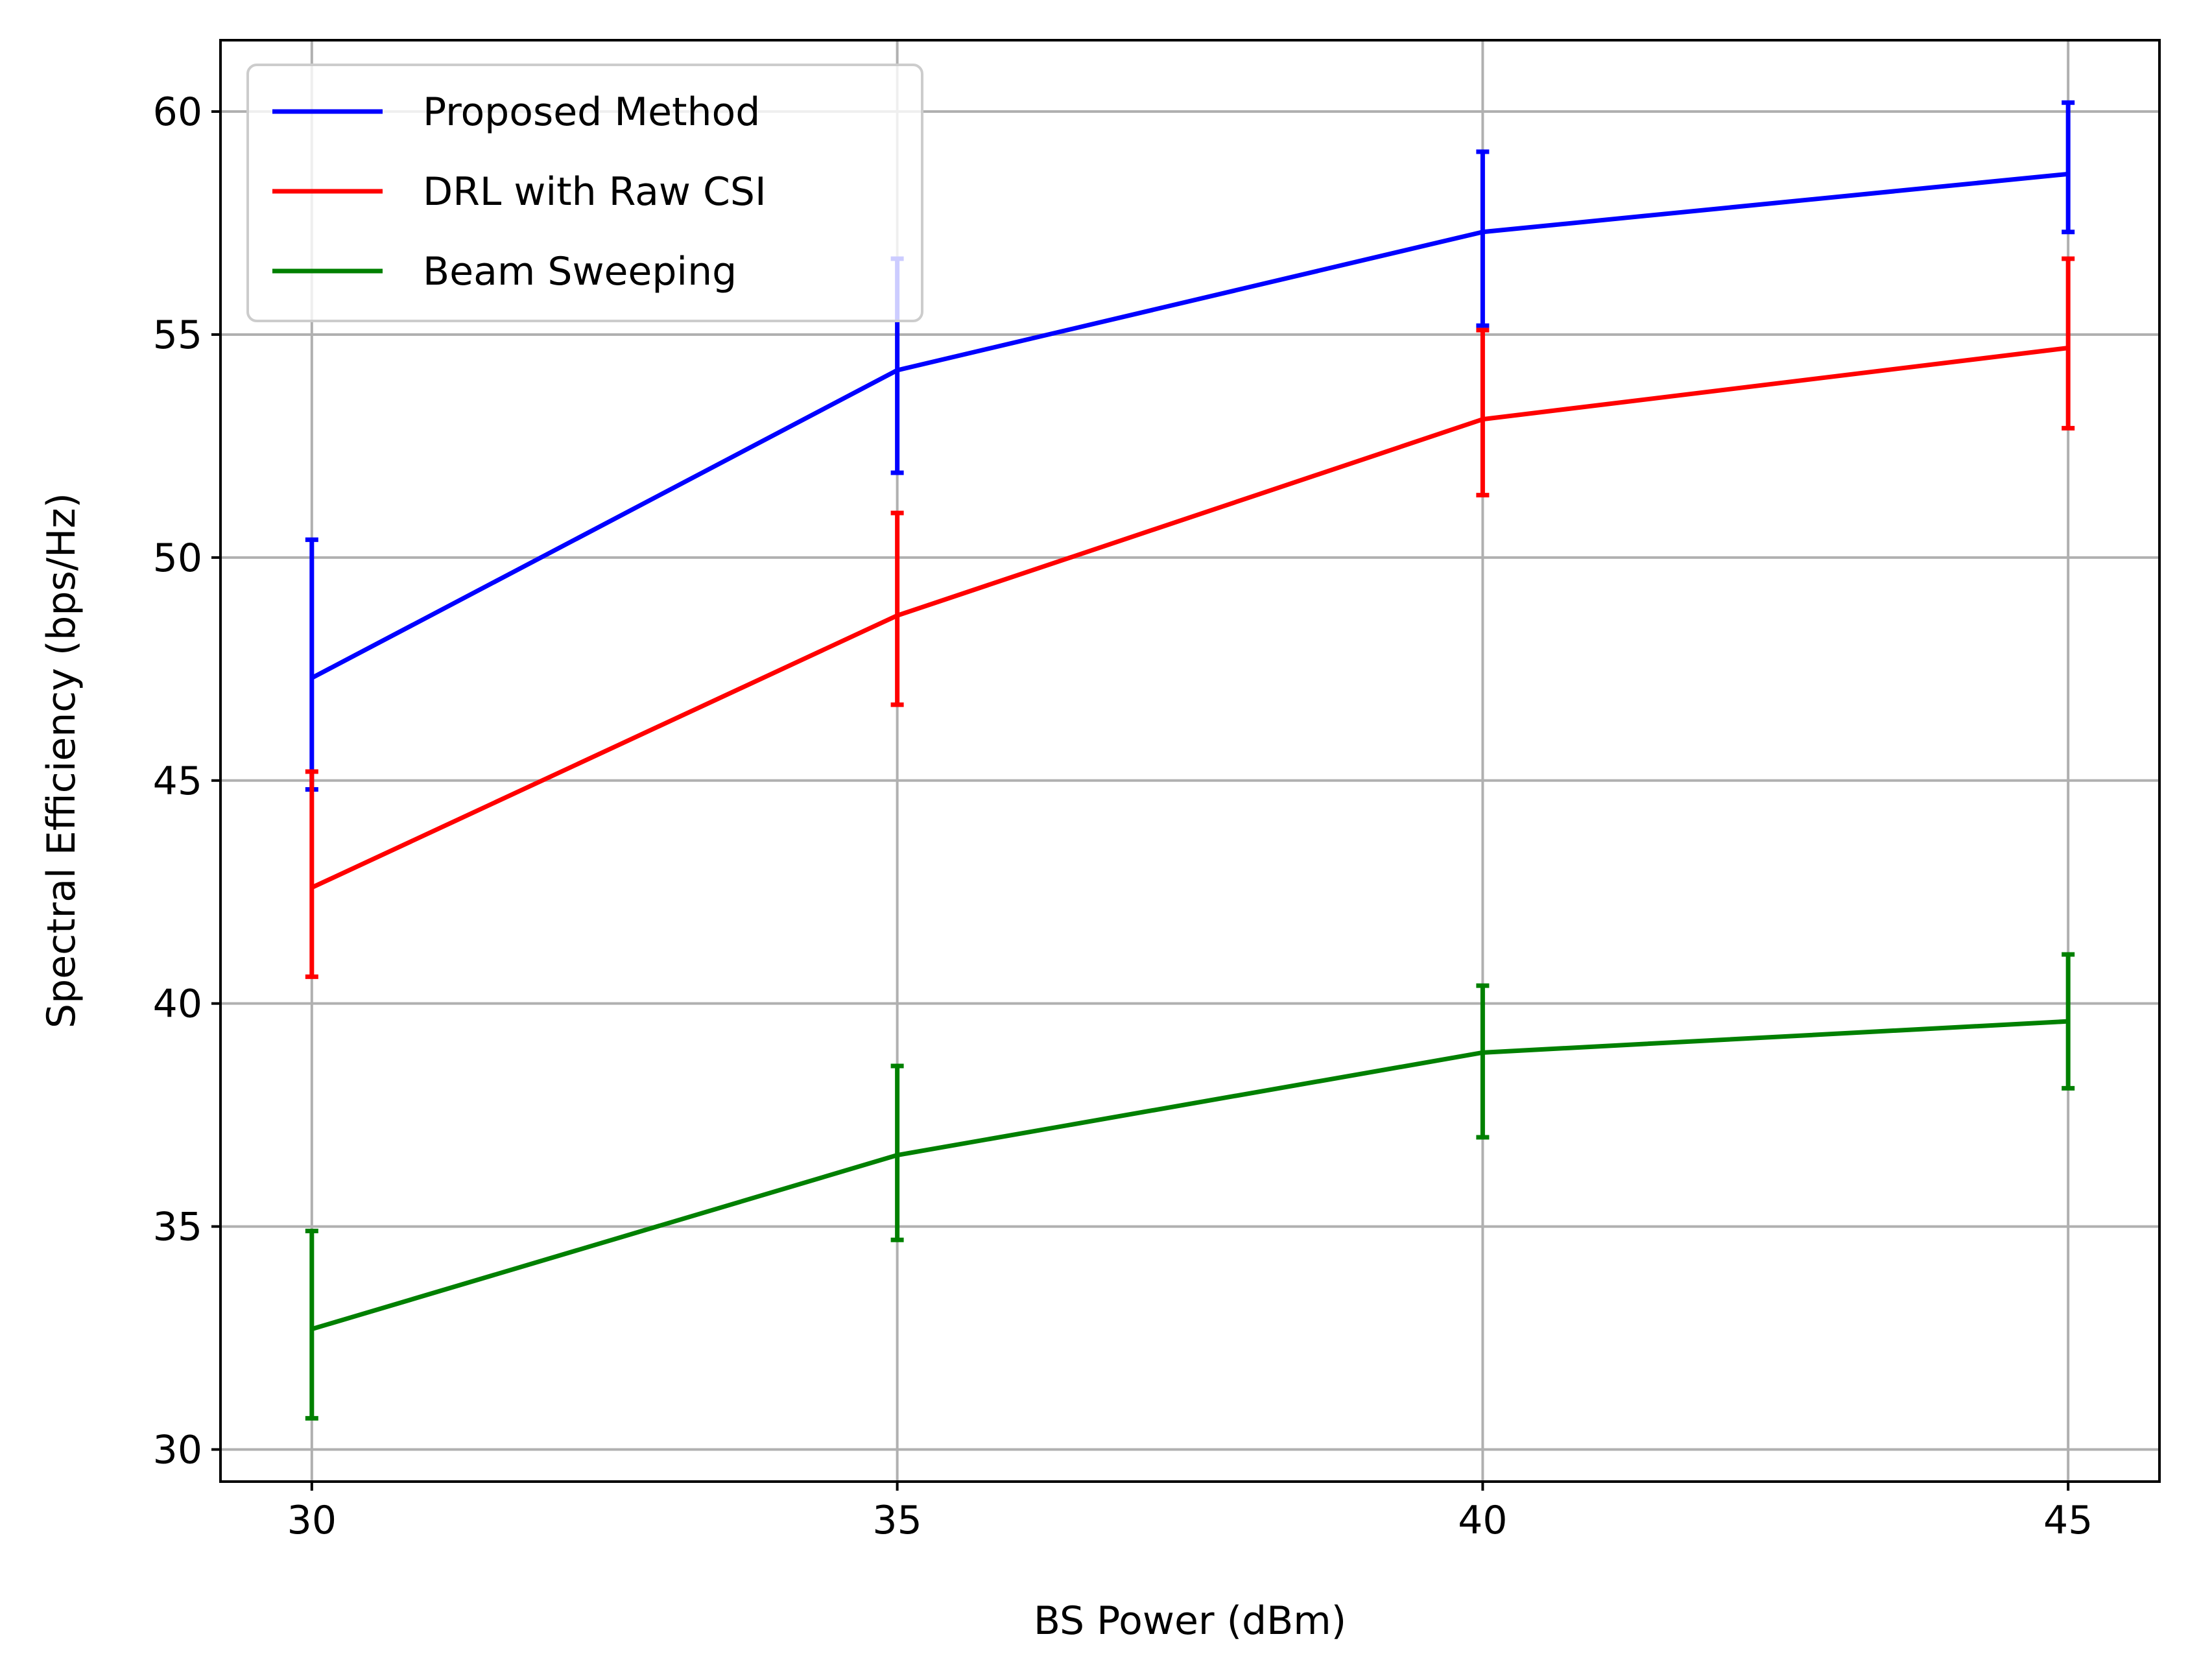 This screenshot has width=2188, height=1680. I want to click on x-tick-label: 40, so click(1482, 1521).